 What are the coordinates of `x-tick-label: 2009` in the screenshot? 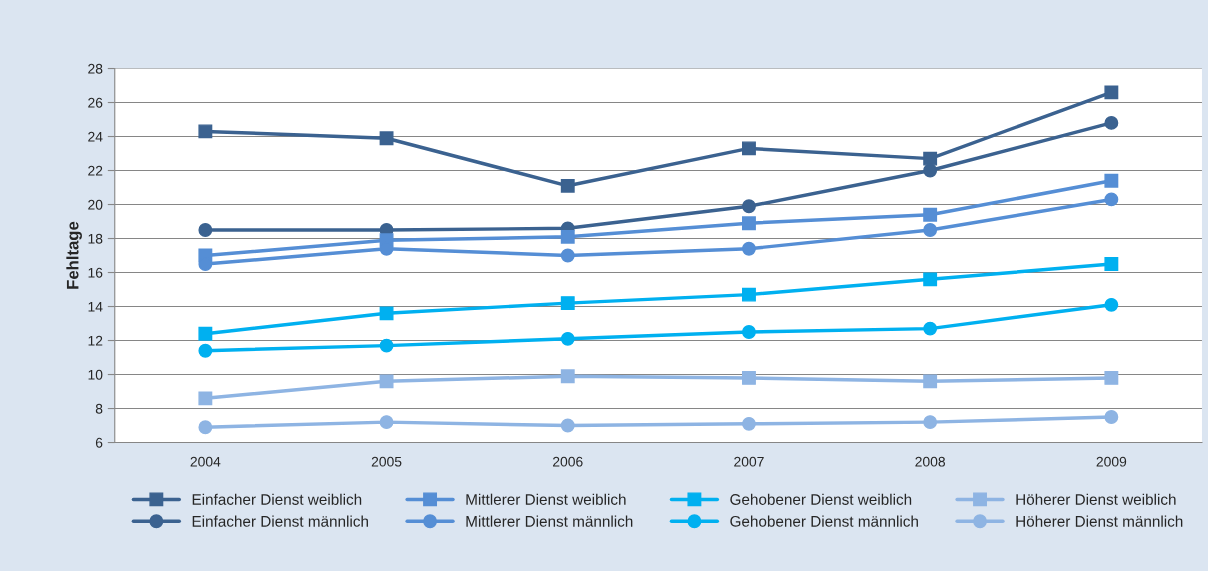 It's located at (1111, 461).